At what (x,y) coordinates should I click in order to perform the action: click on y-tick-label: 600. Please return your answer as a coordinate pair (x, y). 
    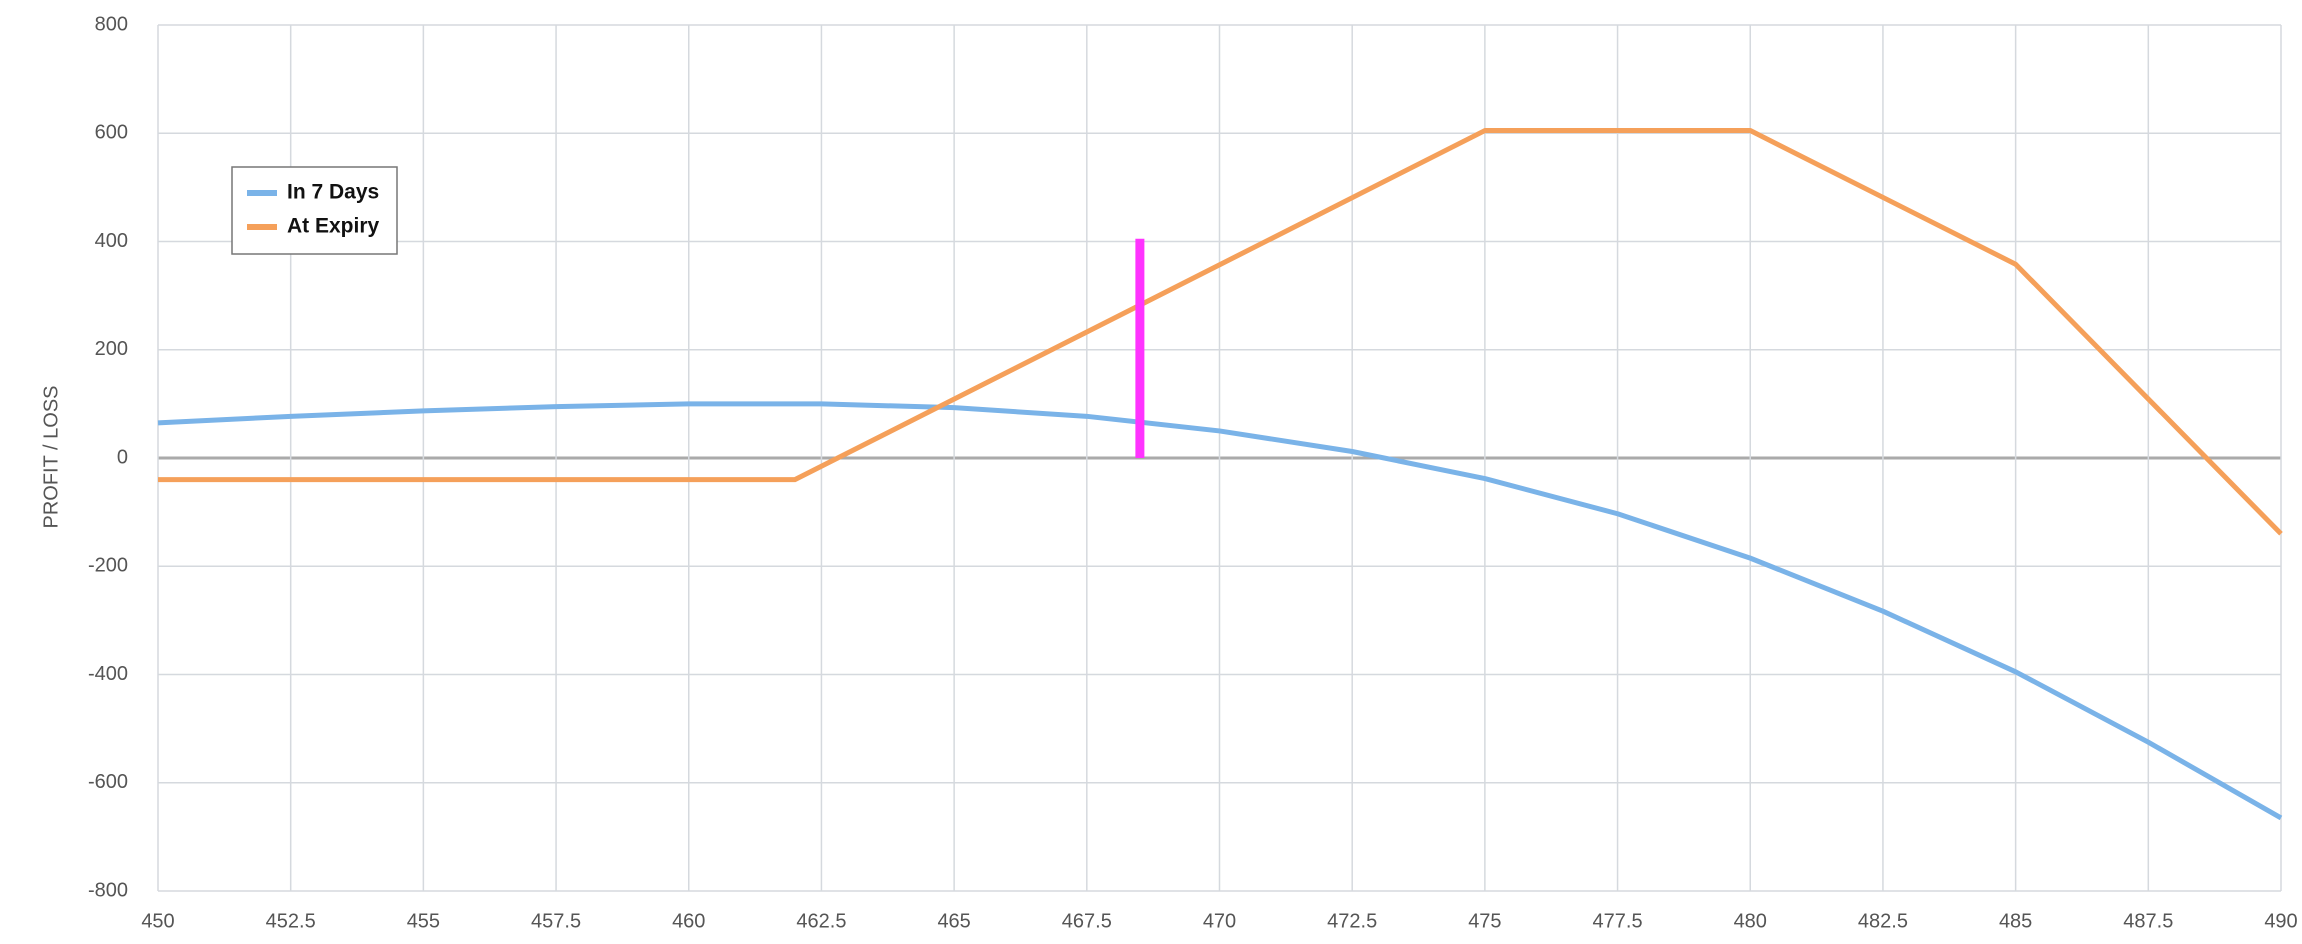
    Looking at the image, I should click on (111, 133).